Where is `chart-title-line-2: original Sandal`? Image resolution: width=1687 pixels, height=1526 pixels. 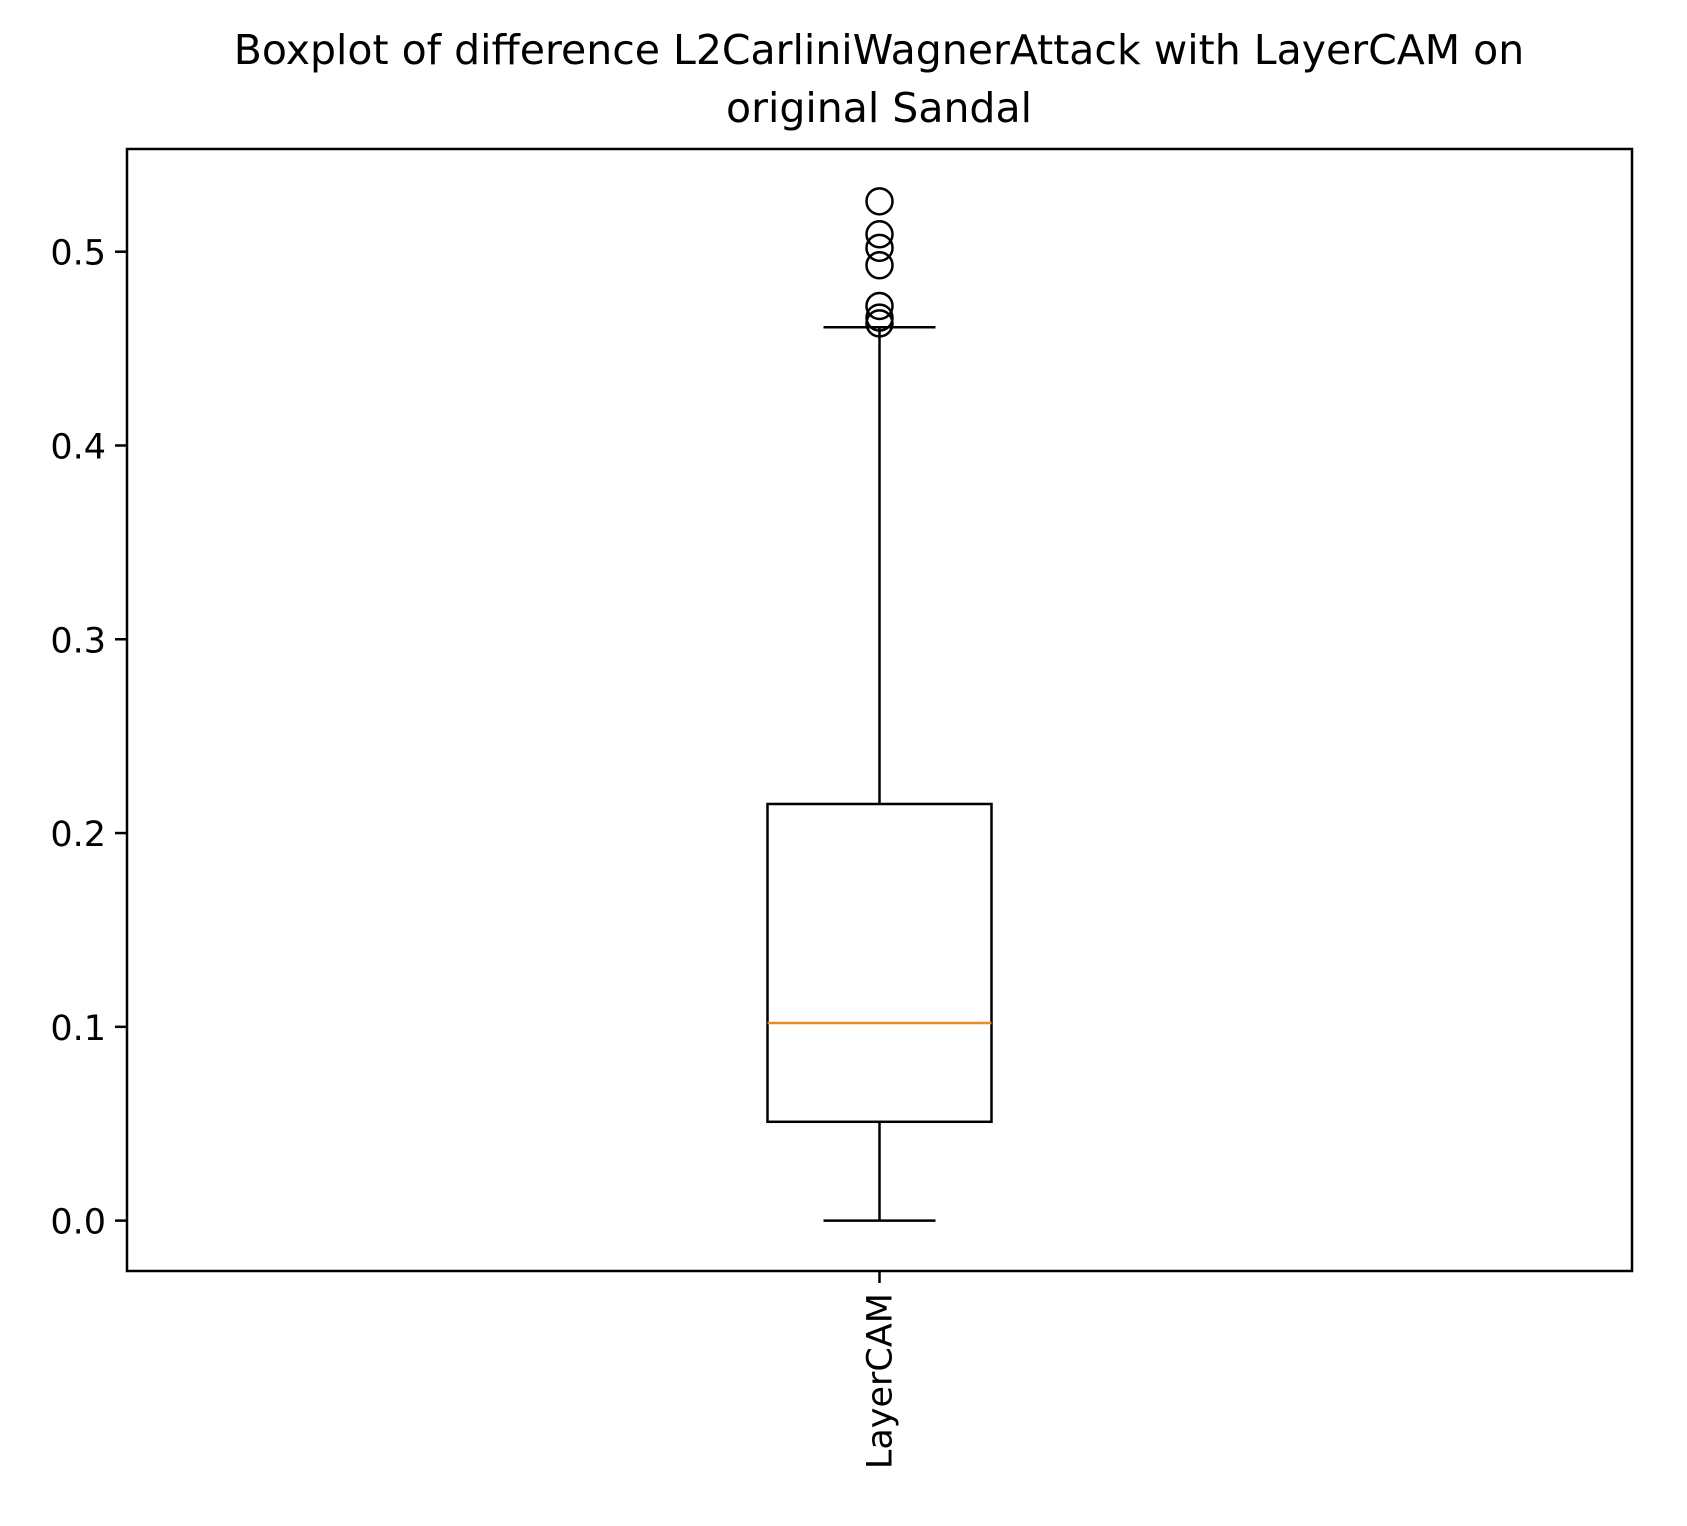
chart-title-line-2: original Sandal is located at coordinates (879, 108).